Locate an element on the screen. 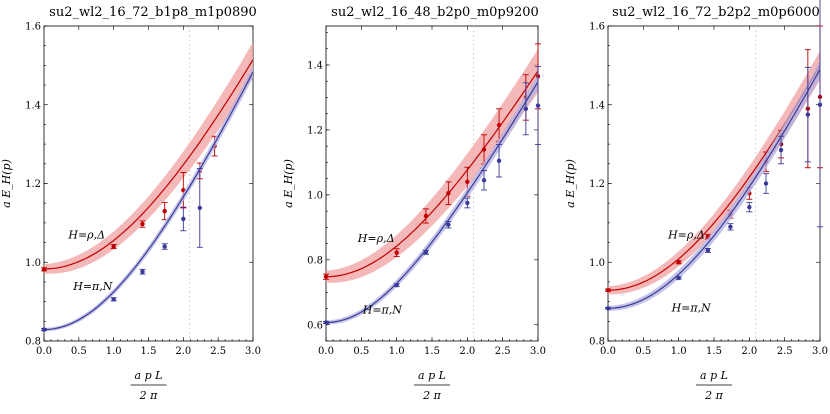 This screenshot has width=830, height=414. chart-title: su2_wl2_16_72_b1p8_m1p0890 is located at coordinates (153, 12).